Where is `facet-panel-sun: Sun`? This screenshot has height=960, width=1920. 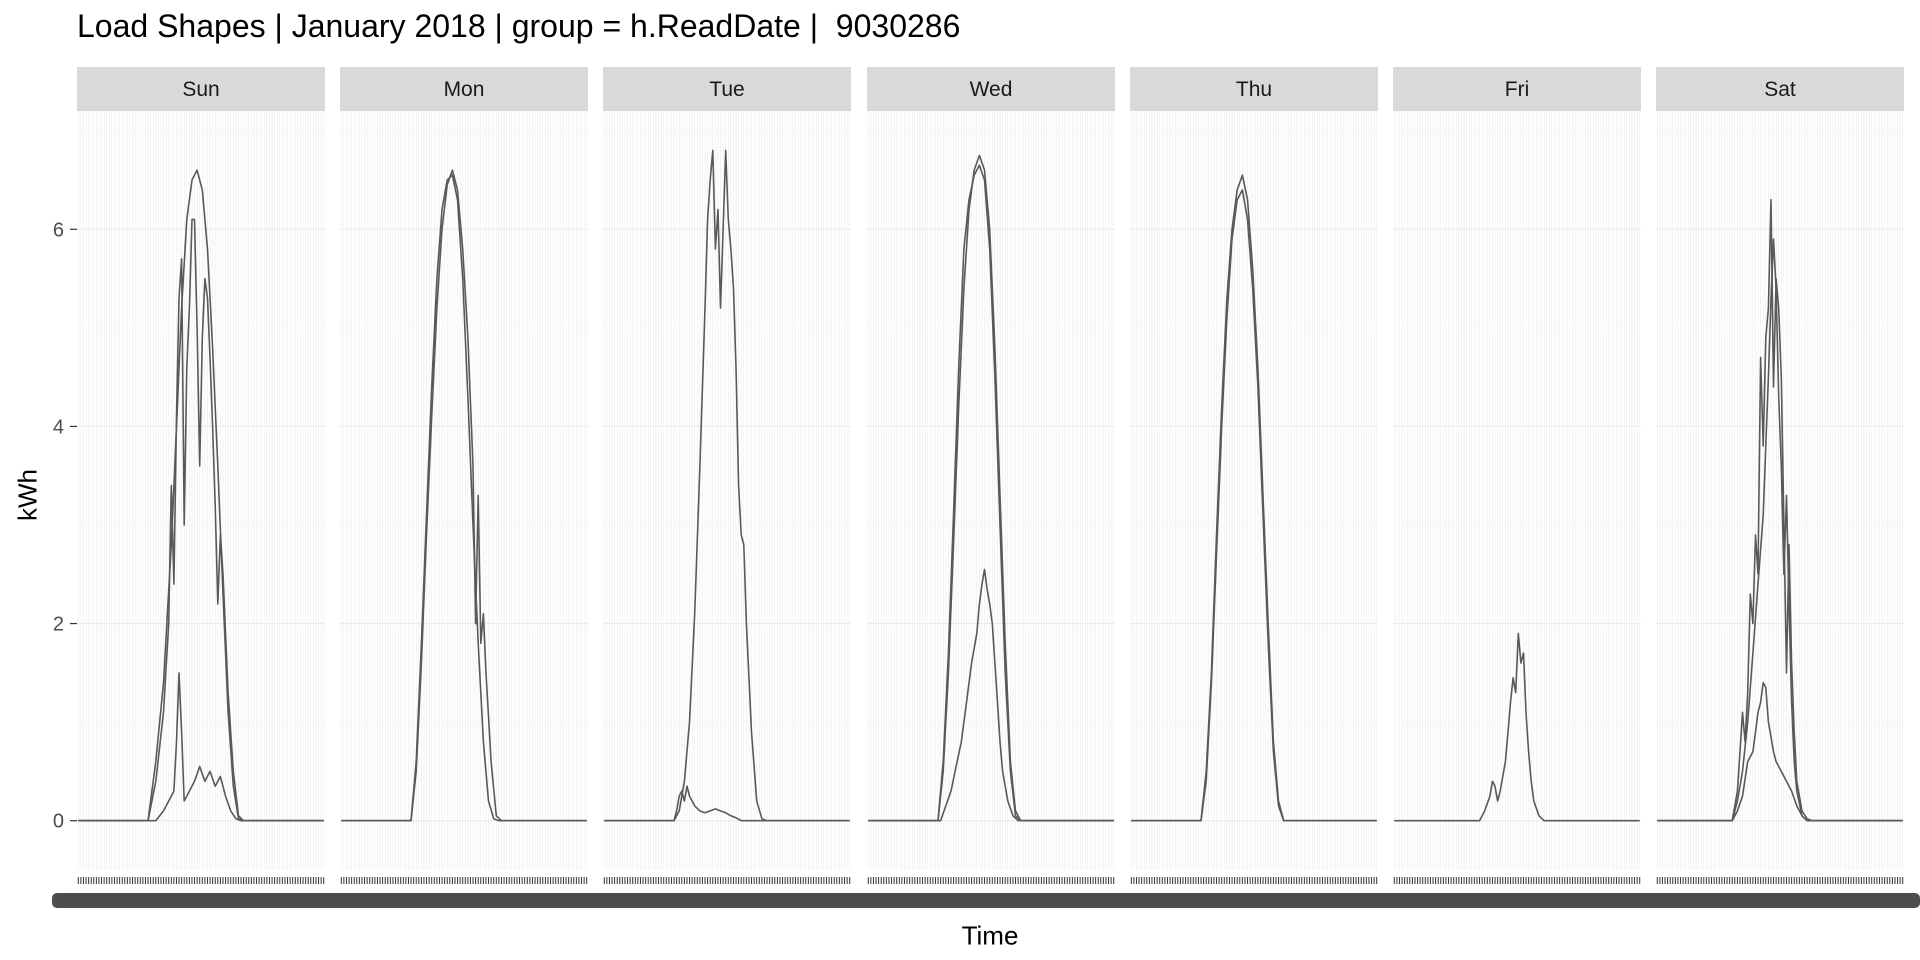
facet-panel-sun: Sun is located at coordinates (201, 475).